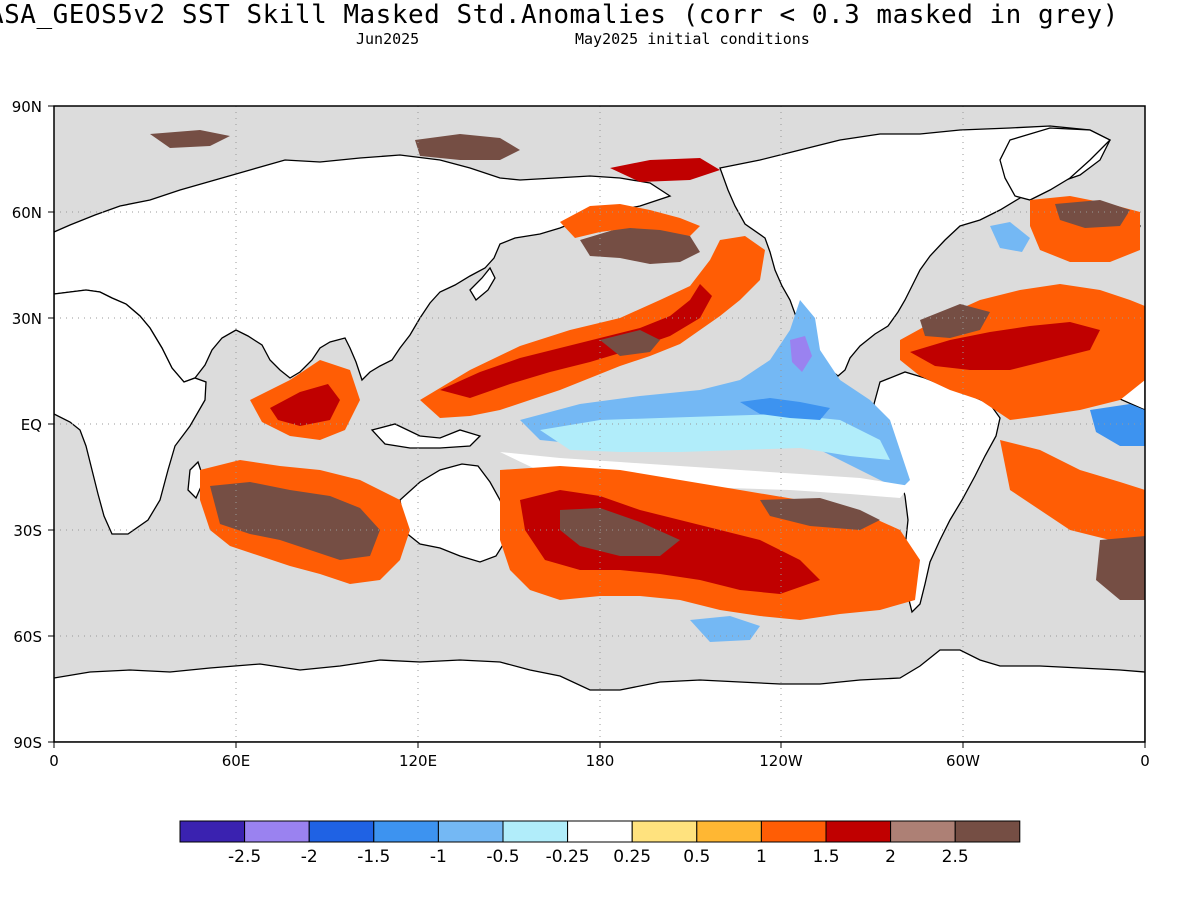 The height and width of the screenshot is (904, 1200). I want to click on colorbar-label: -1, so click(438, 857).